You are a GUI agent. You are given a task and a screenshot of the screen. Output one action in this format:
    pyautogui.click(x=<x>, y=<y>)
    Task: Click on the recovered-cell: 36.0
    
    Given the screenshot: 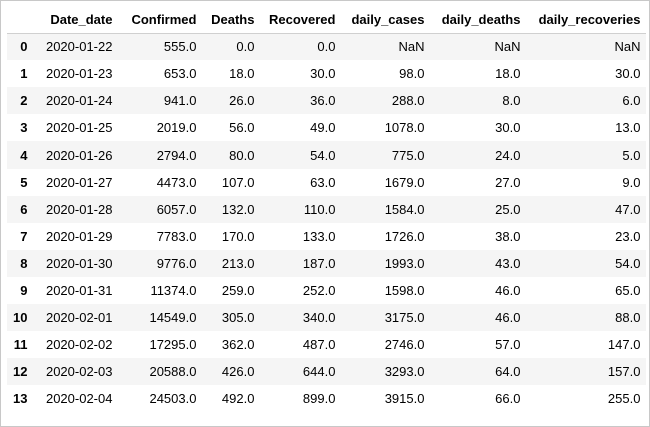 What is the action you would take?
    pyautogui.click(x=323, y=101)
    